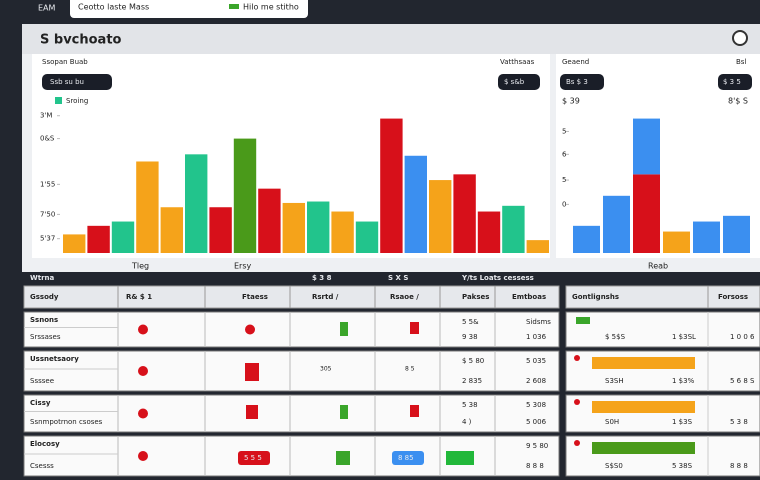  What do you see at coordinates (46, 116) in the screenshot?
I see `y-tick-label: 3'M` at bounding box center [46, 116].